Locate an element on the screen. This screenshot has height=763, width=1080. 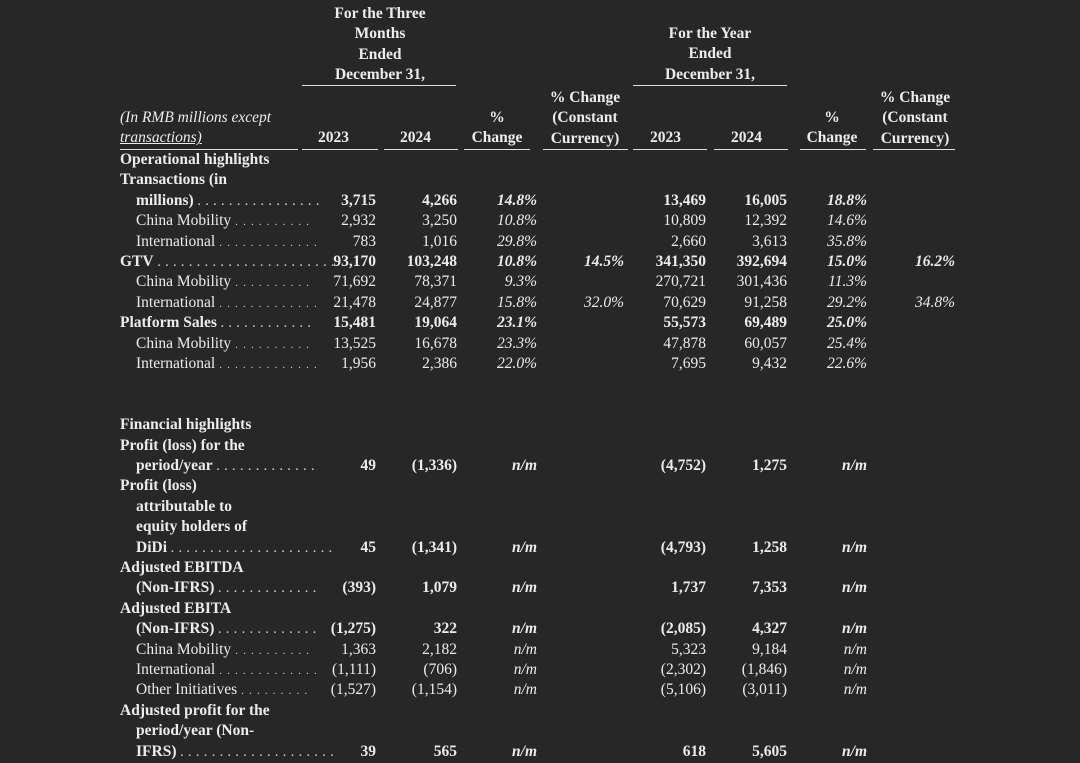
leader-dots: . . . . . . . . . . is located at coordinates (273, 222).